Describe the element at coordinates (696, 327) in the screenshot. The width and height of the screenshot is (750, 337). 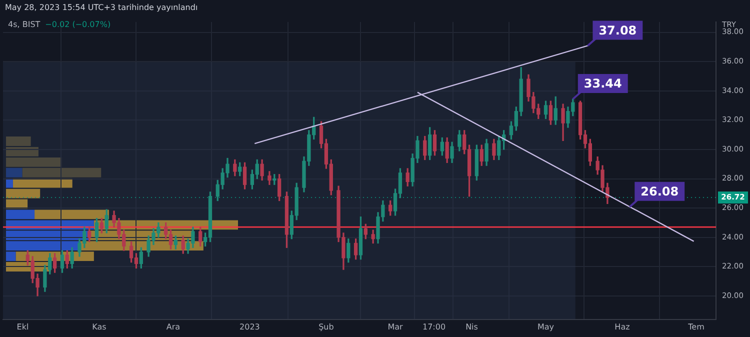
I see `x-tick-label: Tem` at that location.